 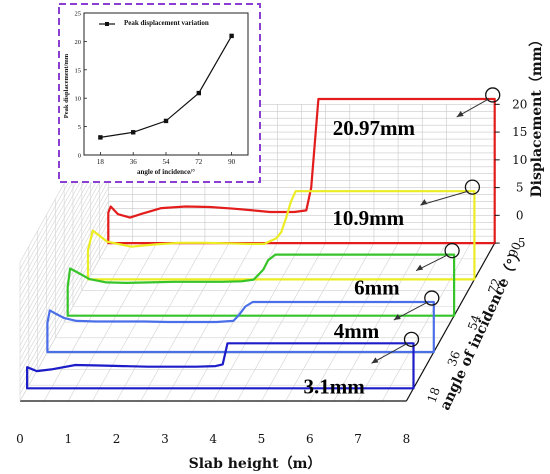 I want to click on inset-y-tick-label: 25, so click(x=78, y=14).